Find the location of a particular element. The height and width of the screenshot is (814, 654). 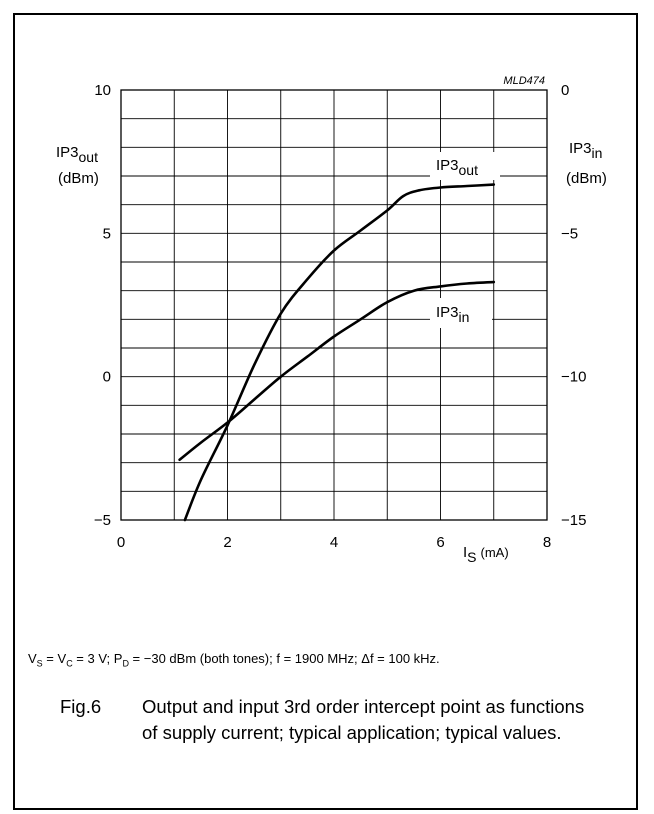

series-label-ip3in: IP3in is located at coordinates (452, 314).